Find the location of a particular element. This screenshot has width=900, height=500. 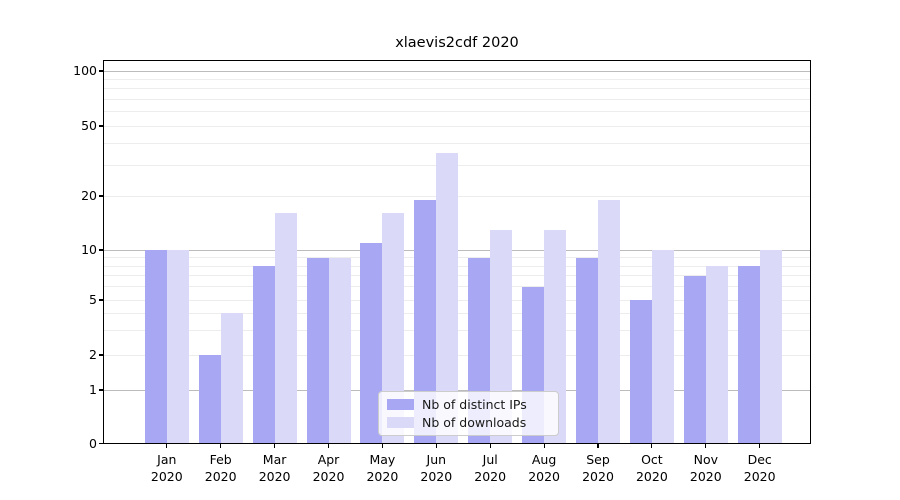

bar-downloads-apr is located at coordinates (339, 350).